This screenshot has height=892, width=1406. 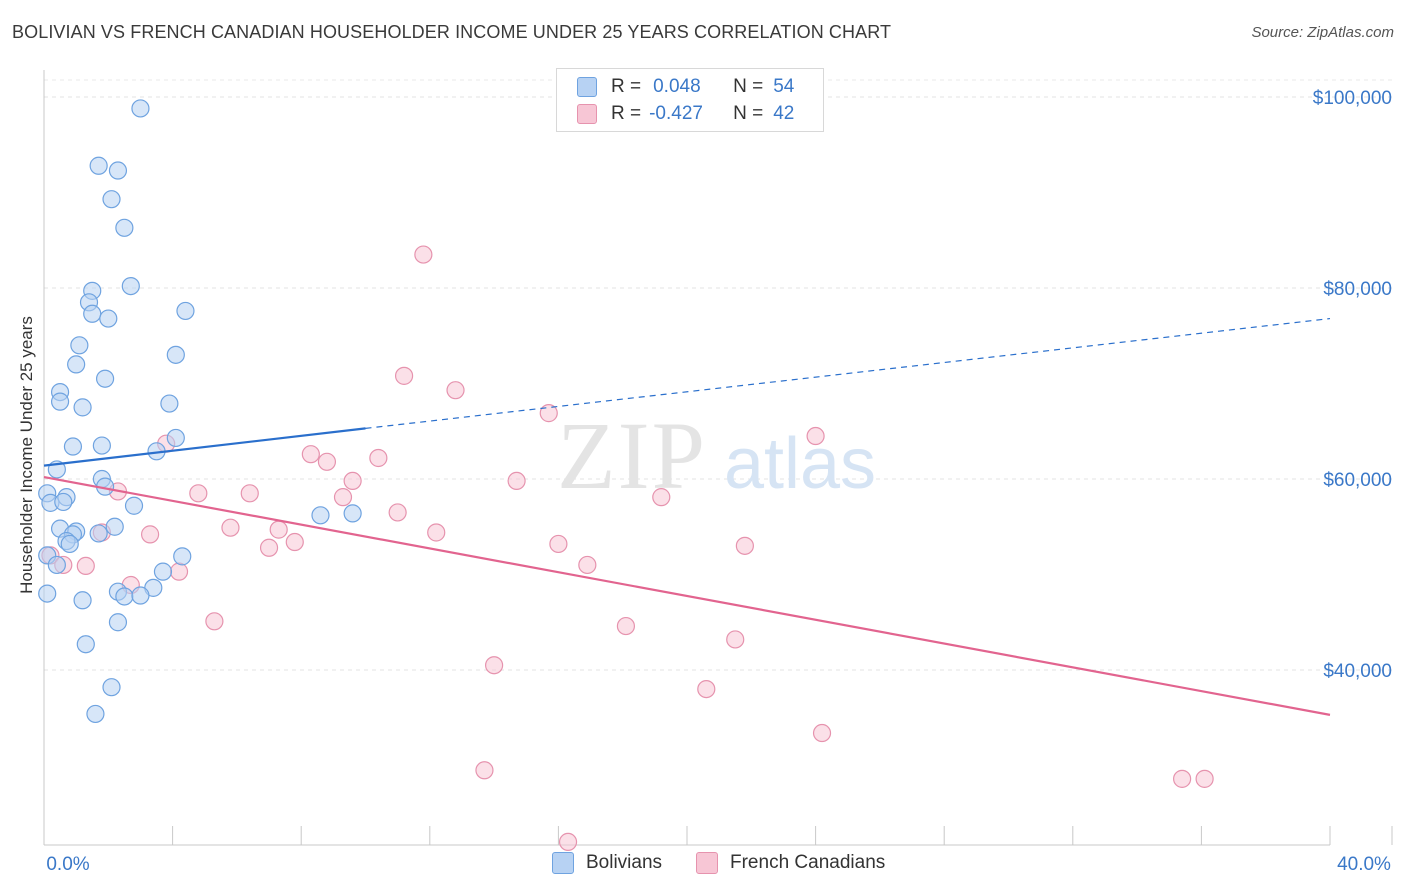 What do you see at coordinates (784, 86) in the screenshot?
I see `legend-n-value-bolivians: 54` at bounding box center [784, 86].